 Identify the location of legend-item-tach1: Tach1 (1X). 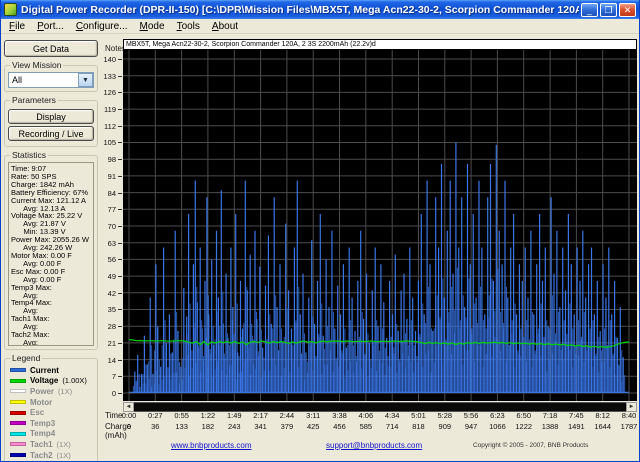
(51, 444).